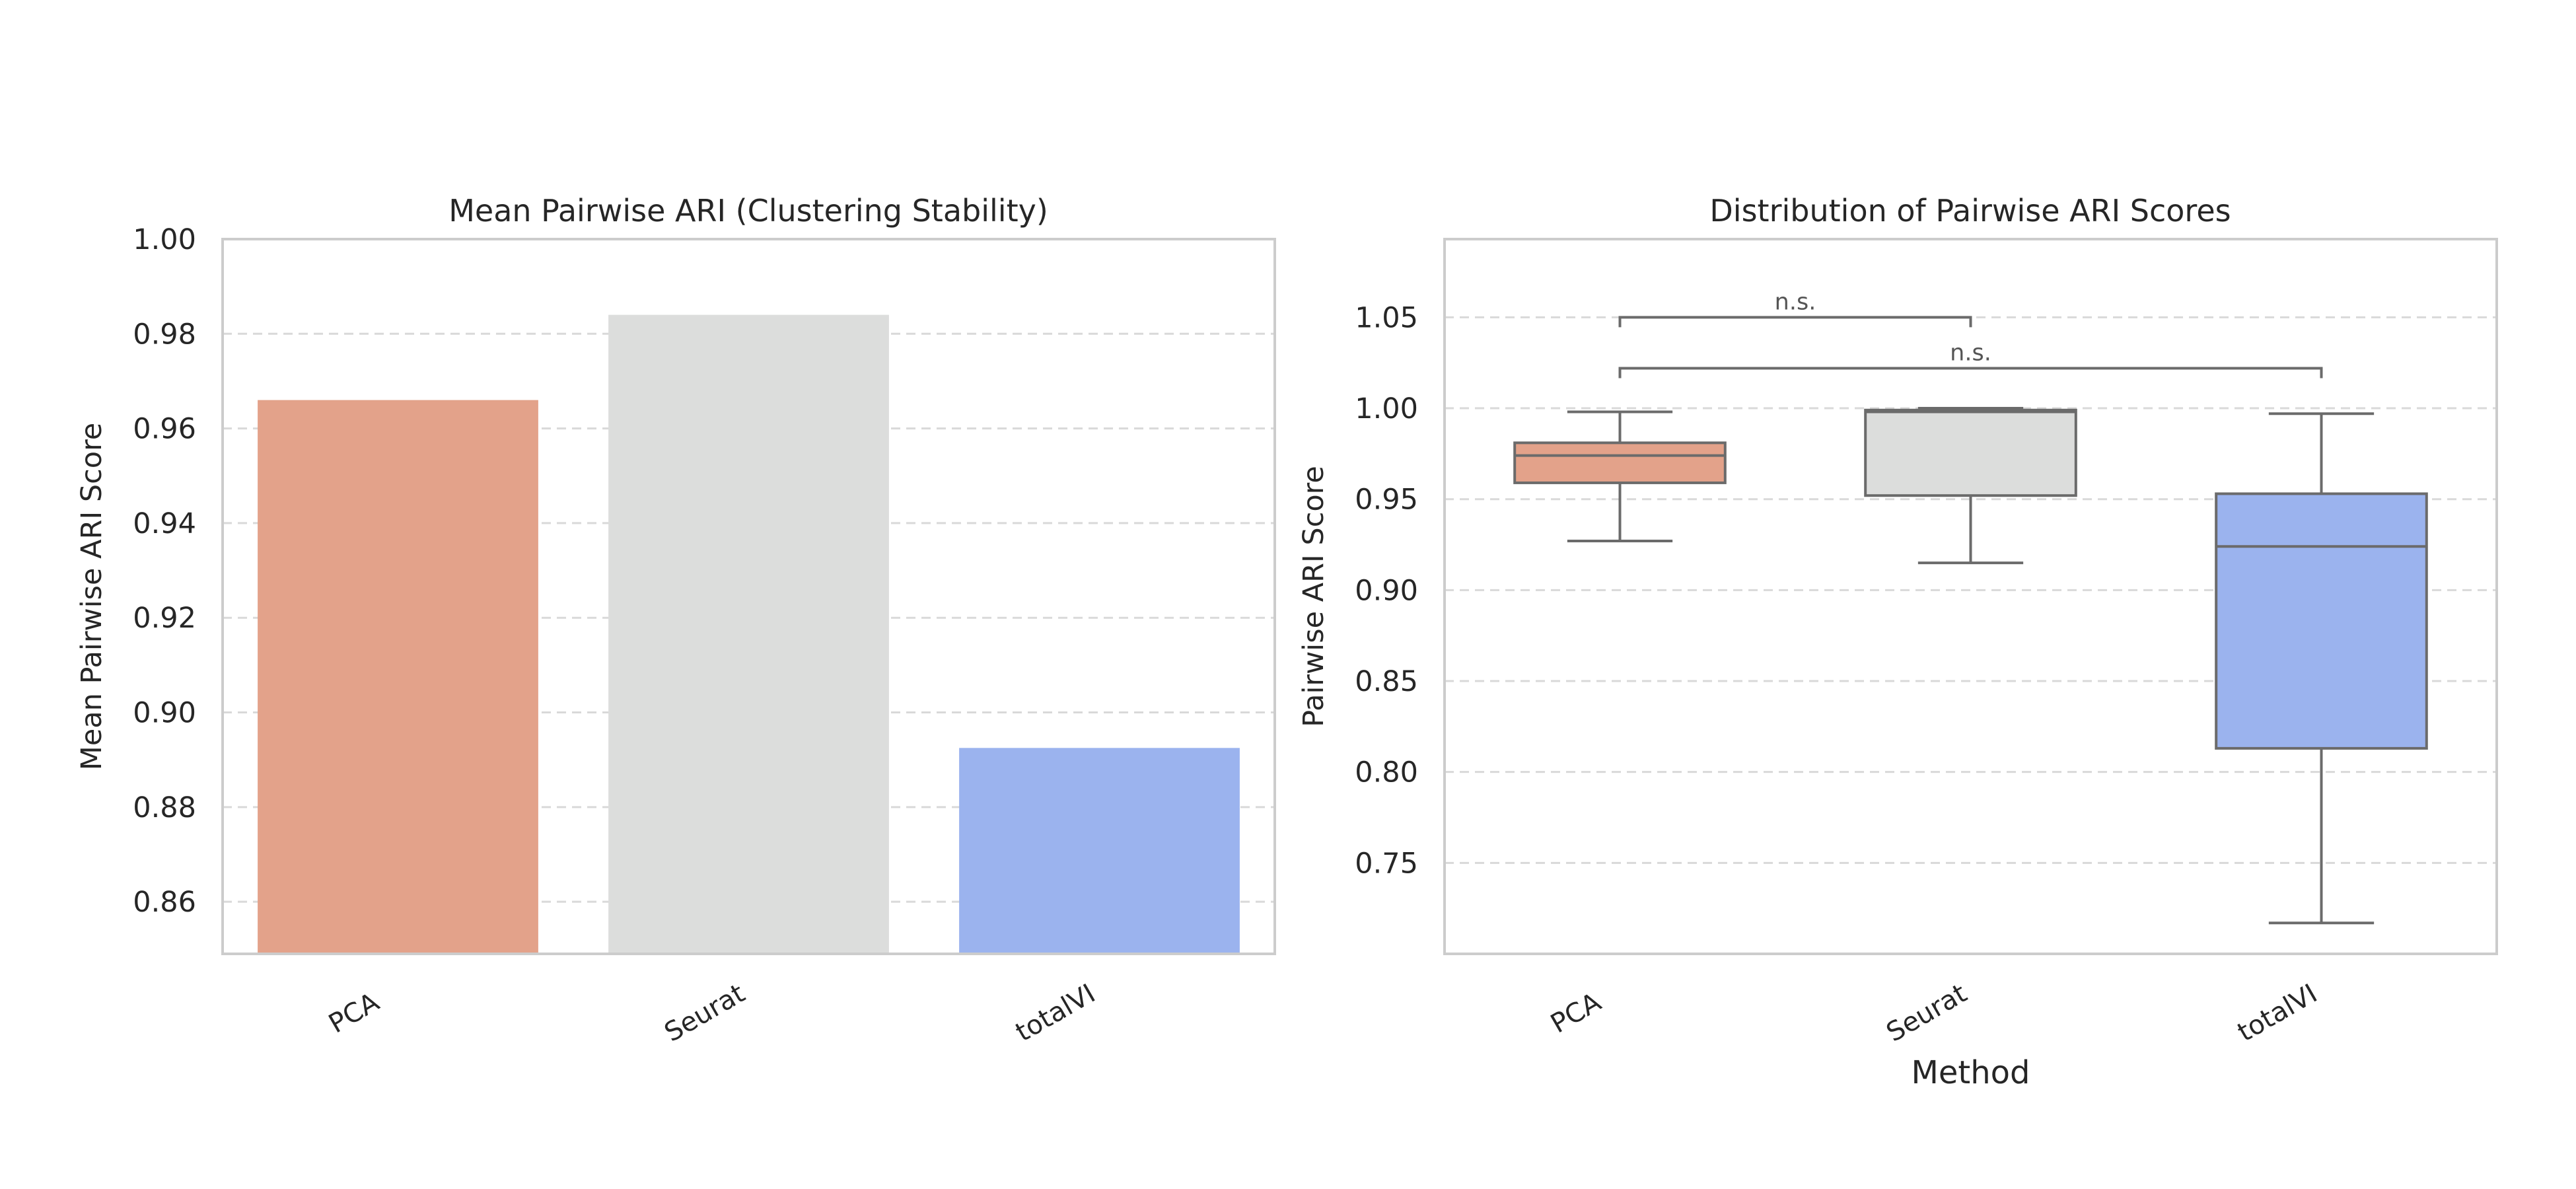 This screenshot has width=2576, height=1189. Describe the element at coordinates (164, 618) in the screenshot. I see `y-tick-label: 0.92` at that location.